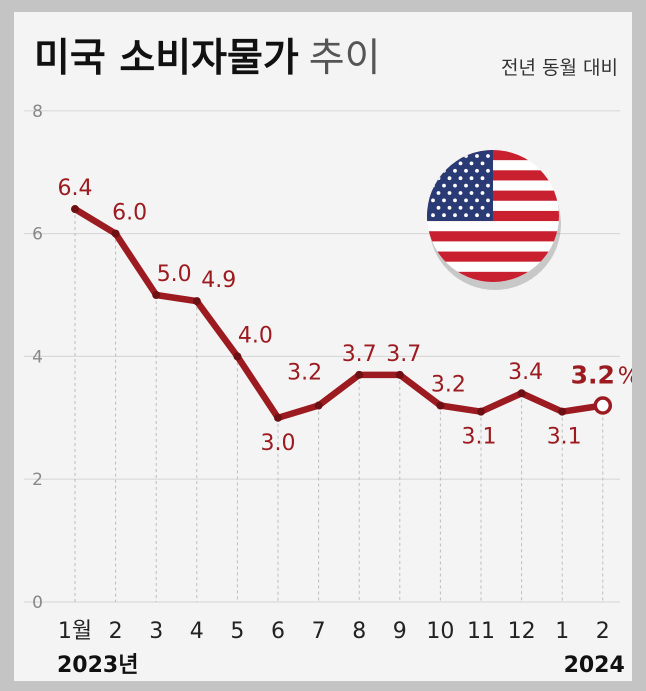 Image resolution: width=646 pixels, height=691 pixels. Describe the element at coordinates (75, 188) in the screenshot. I see `data-label: 6.4` at that location.